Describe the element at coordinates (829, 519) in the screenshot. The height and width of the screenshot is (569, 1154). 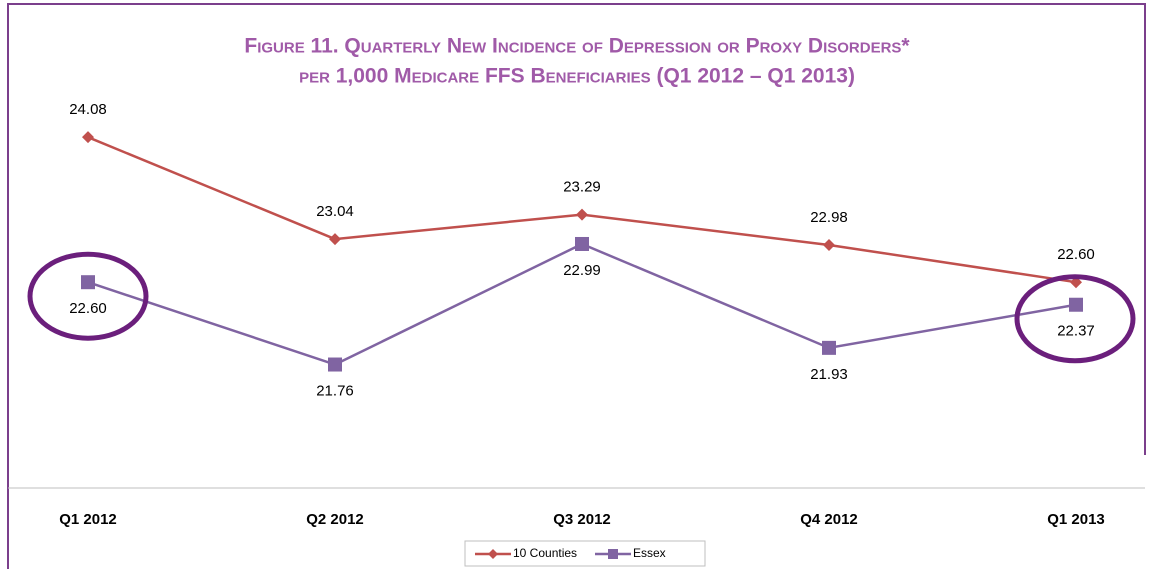
I see `x-tick-label: Q4 2012` at that location.